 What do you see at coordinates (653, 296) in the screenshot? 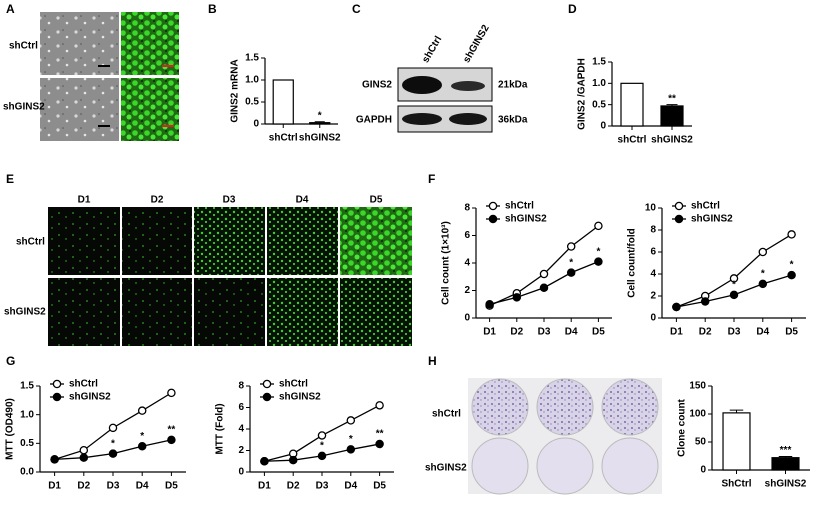
I see `y-tick-label: 2` at bounding box center [653, 296].